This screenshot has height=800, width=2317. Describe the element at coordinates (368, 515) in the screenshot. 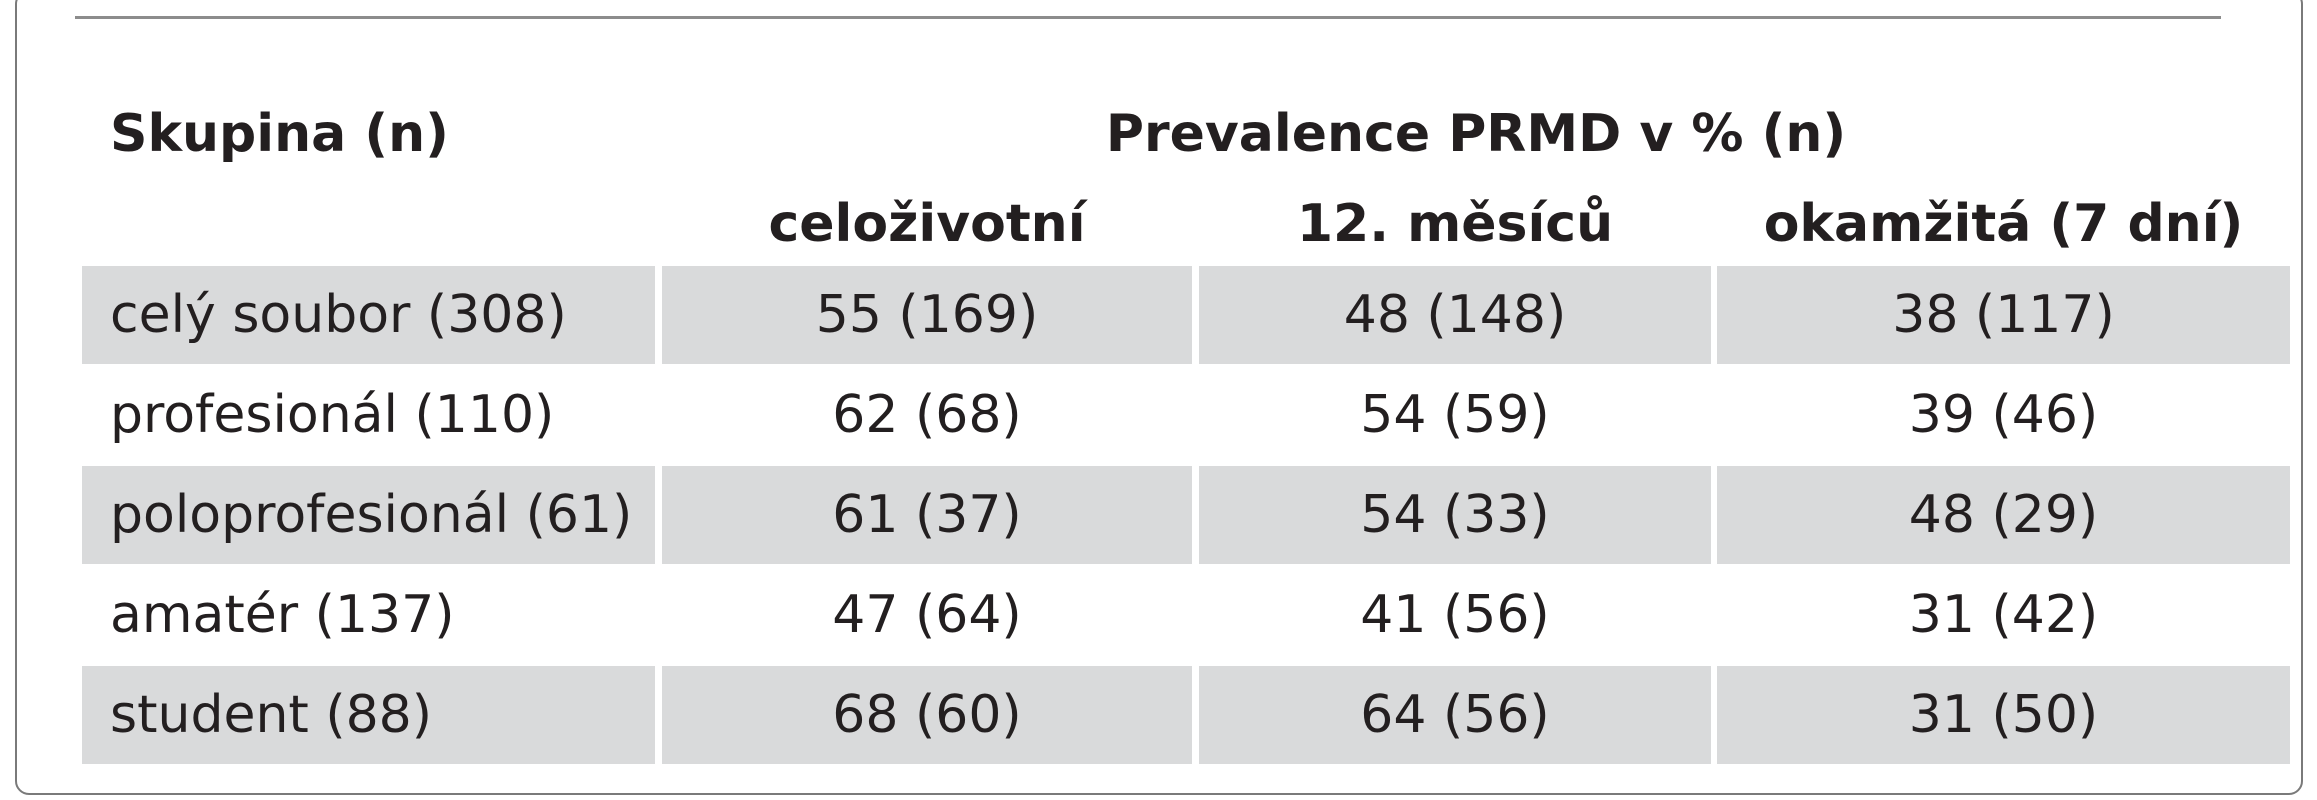

I see `table-row-group: poloprofesionál (61)` at that location.